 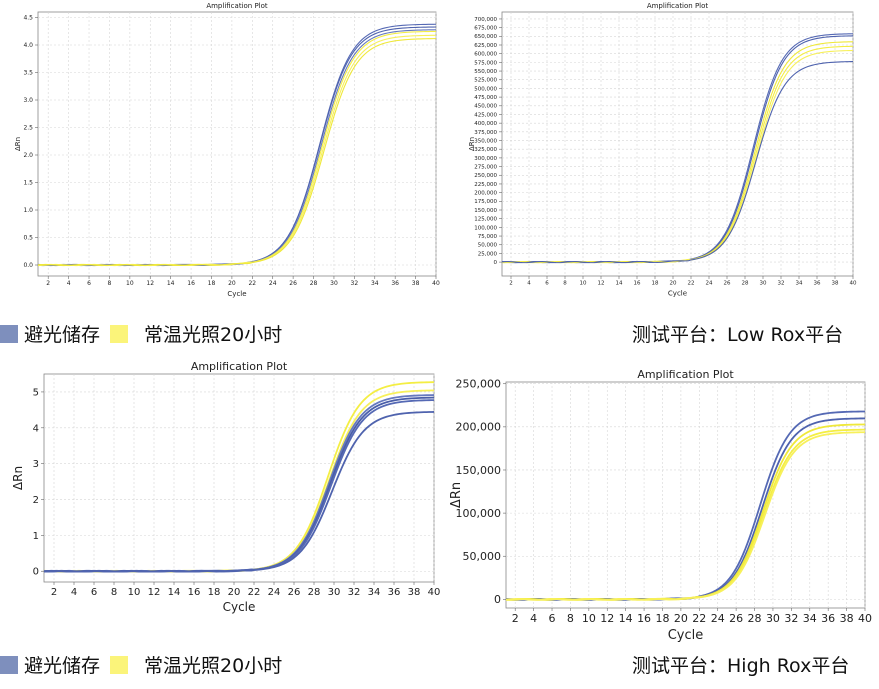 I want to click on x-tick-label: 36, so click(x=828, y=618).